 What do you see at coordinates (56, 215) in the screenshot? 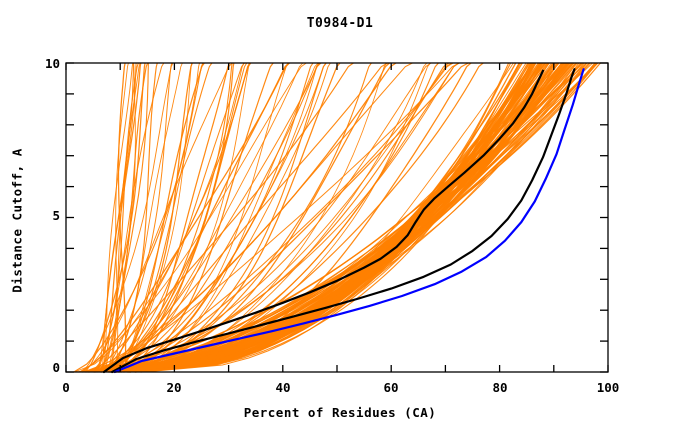
I see `y-tick-label-5: 5` at bounding box center [56, 215].